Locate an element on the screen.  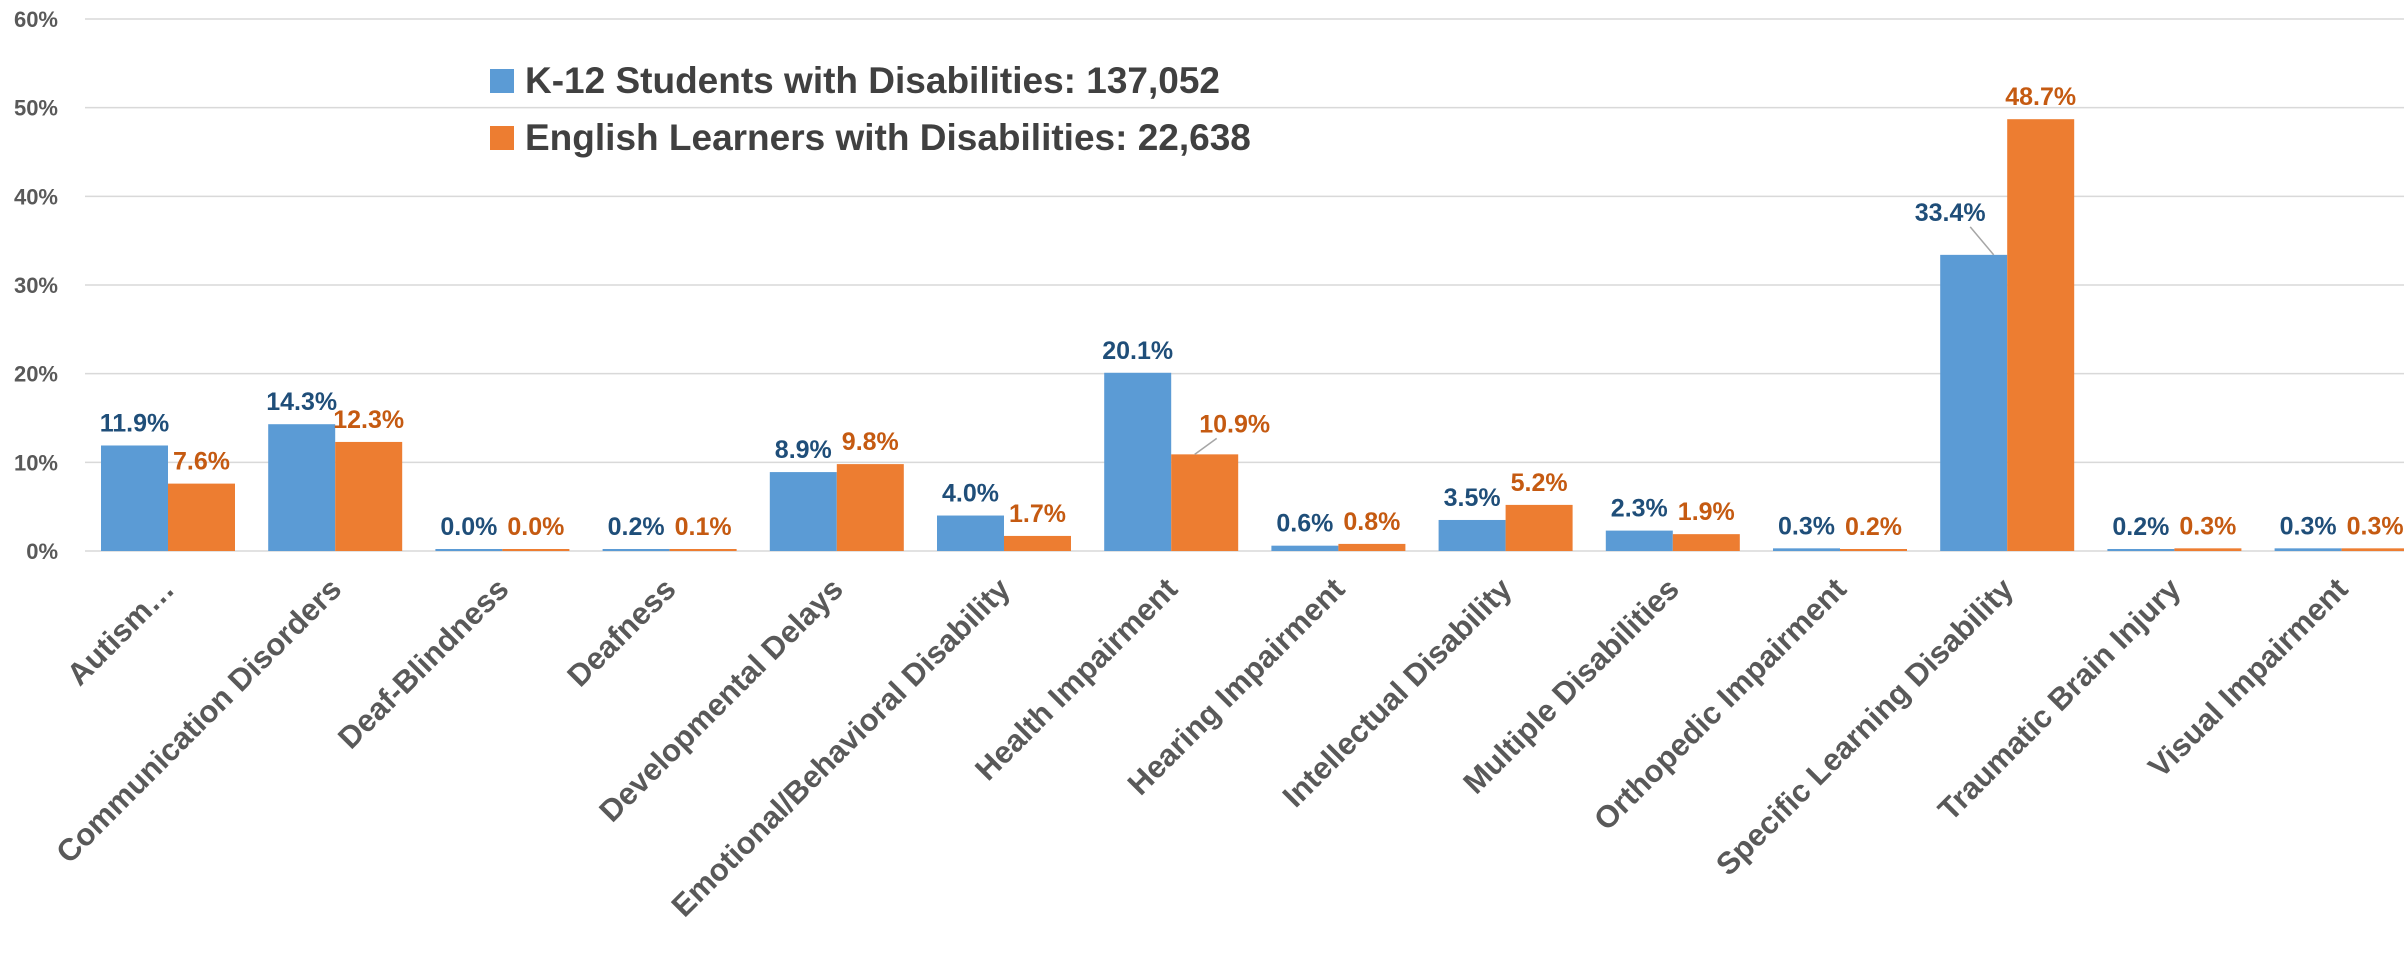
data-label: 3.5% is located at coordinates (1472, 498).